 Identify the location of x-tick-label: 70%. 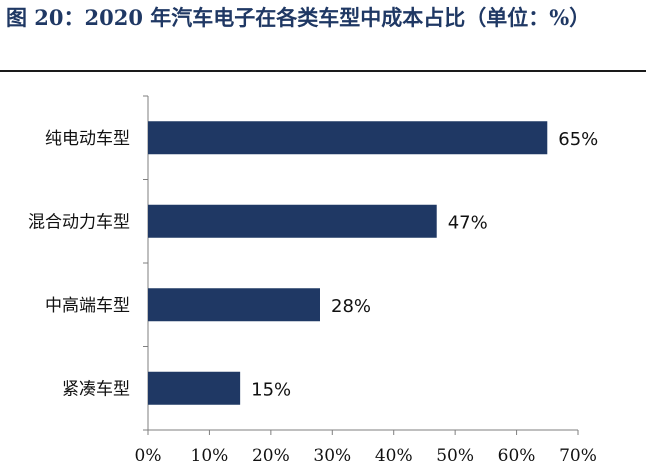
(578, 455).